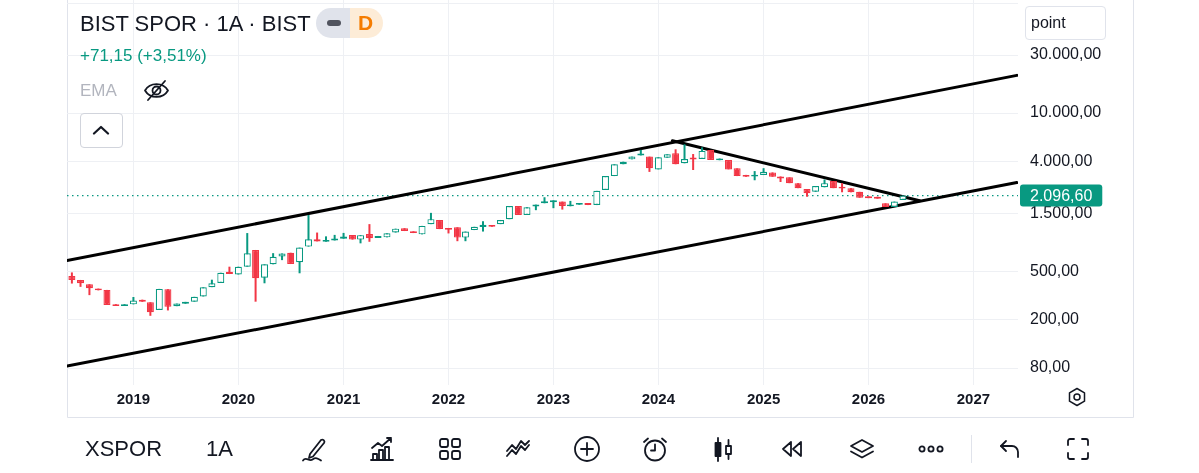 The image size is (1199, 473). What do you see at coordinates (219, 449) in the screenshot?
I see `text: 1A` at bounding box center [219, 449].